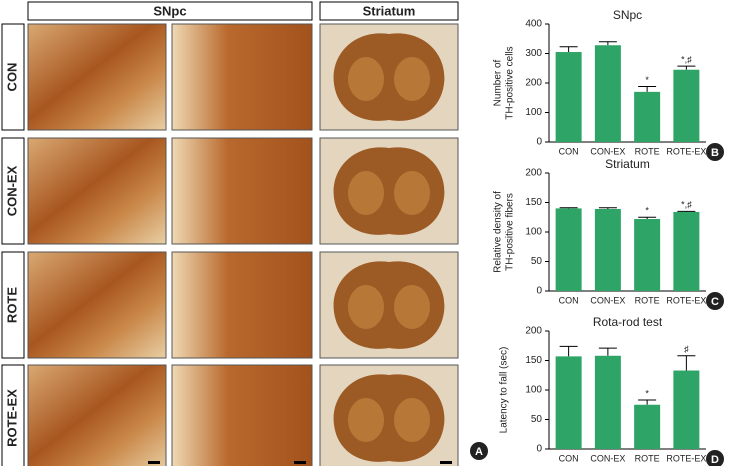 The image size is (730, 471). I want to click on column-header: Striatum, so click(389, 10).